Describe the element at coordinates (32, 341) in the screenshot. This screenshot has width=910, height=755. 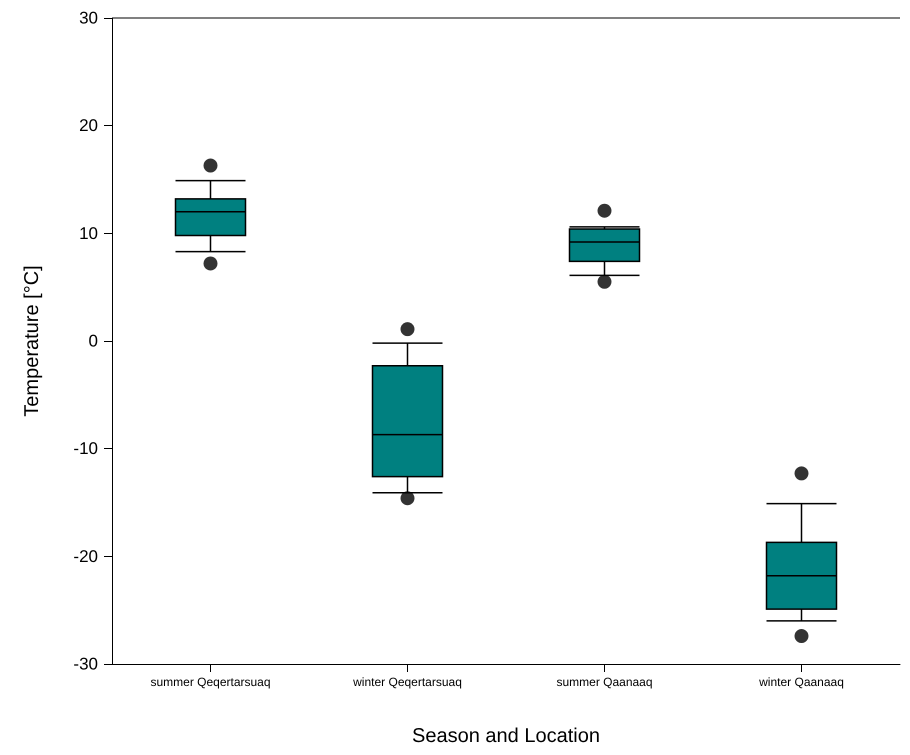
I see `y-axis-title: Temperature [°C]` at that location.